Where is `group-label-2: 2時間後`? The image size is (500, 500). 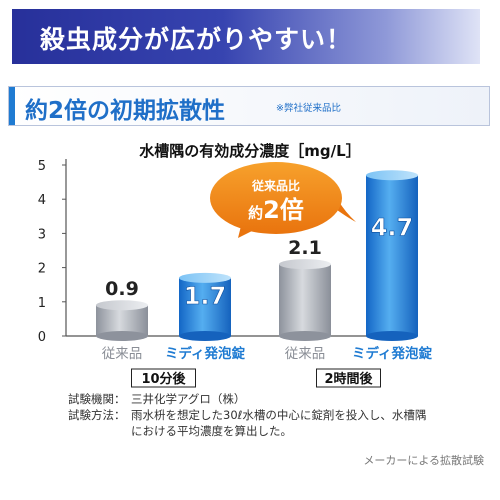
group-label-2: 2時間後 is located at coordinates (348, 378).